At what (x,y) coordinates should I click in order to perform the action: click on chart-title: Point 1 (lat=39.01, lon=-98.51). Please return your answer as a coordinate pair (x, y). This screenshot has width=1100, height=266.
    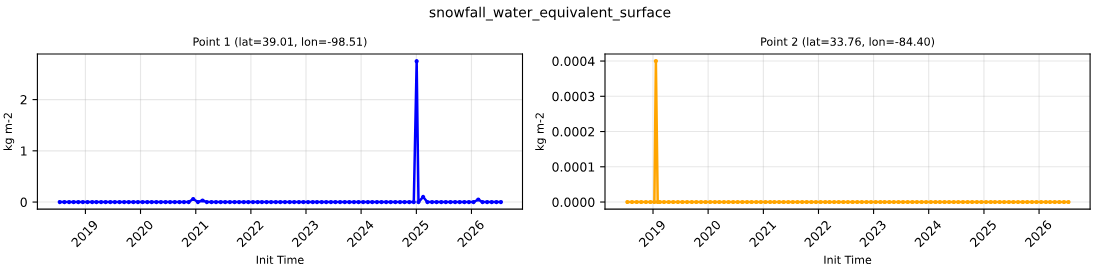
    Looking at the image, I should click on (280, 42).